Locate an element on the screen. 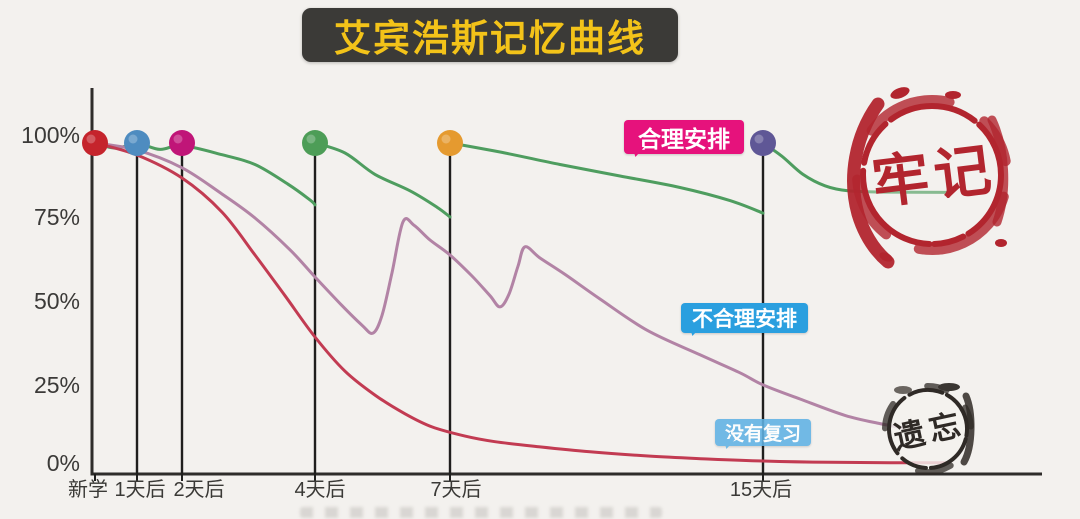  page-title: 艾宾浩斯记忆曲线 is located at coordinates (490, 35).